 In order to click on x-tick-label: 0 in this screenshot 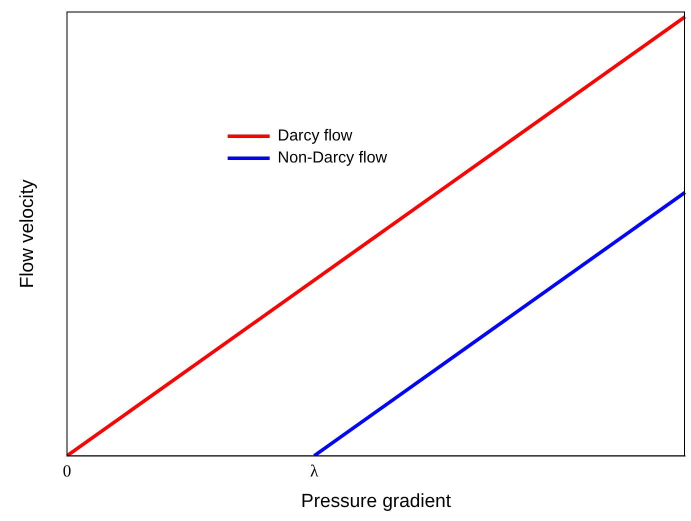, I will do `click(67, 470)`.